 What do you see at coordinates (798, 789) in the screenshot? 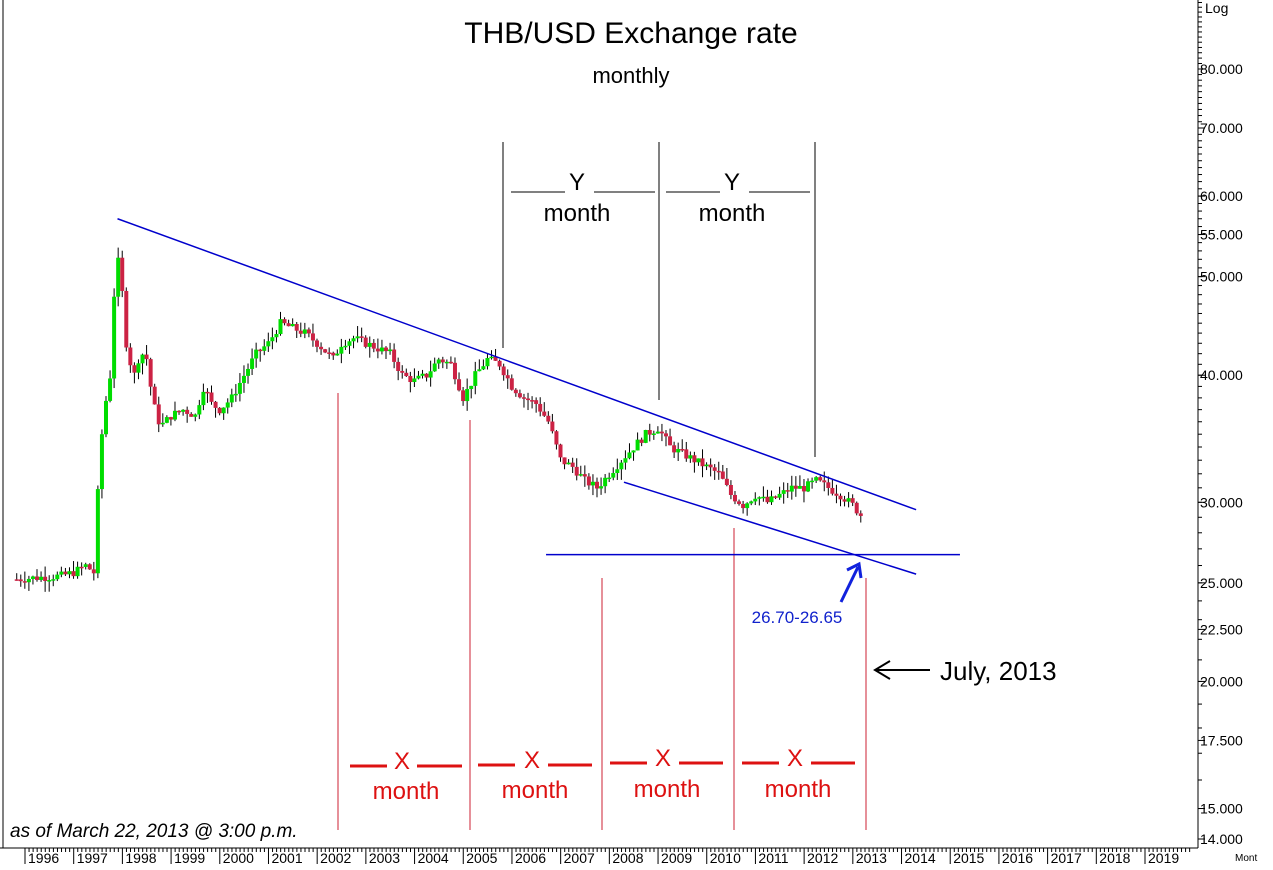
I see `x-cycle-unit-4: month` at bounding box center [798, 789].